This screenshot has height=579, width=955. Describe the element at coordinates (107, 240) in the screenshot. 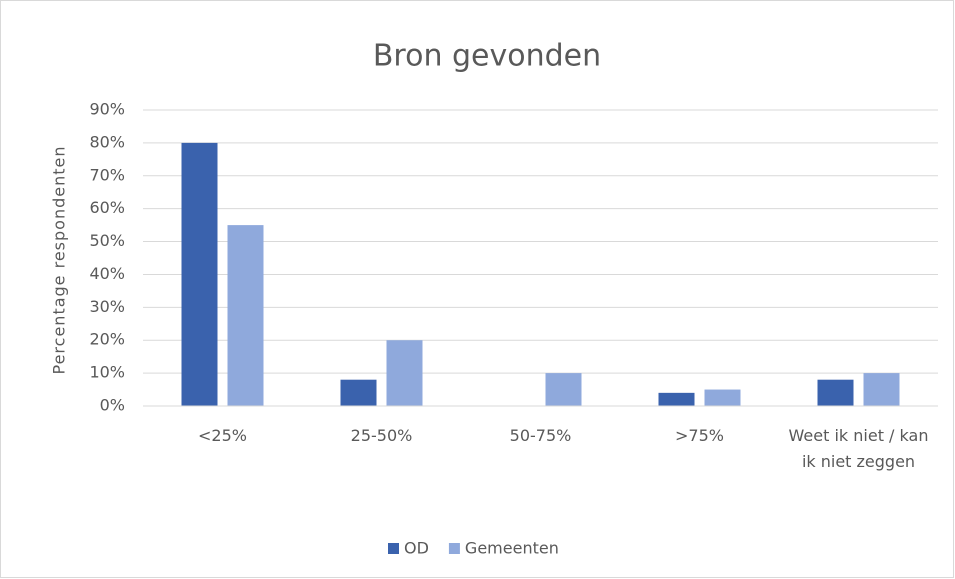

I see `y-tick-label: 50%` at that location.